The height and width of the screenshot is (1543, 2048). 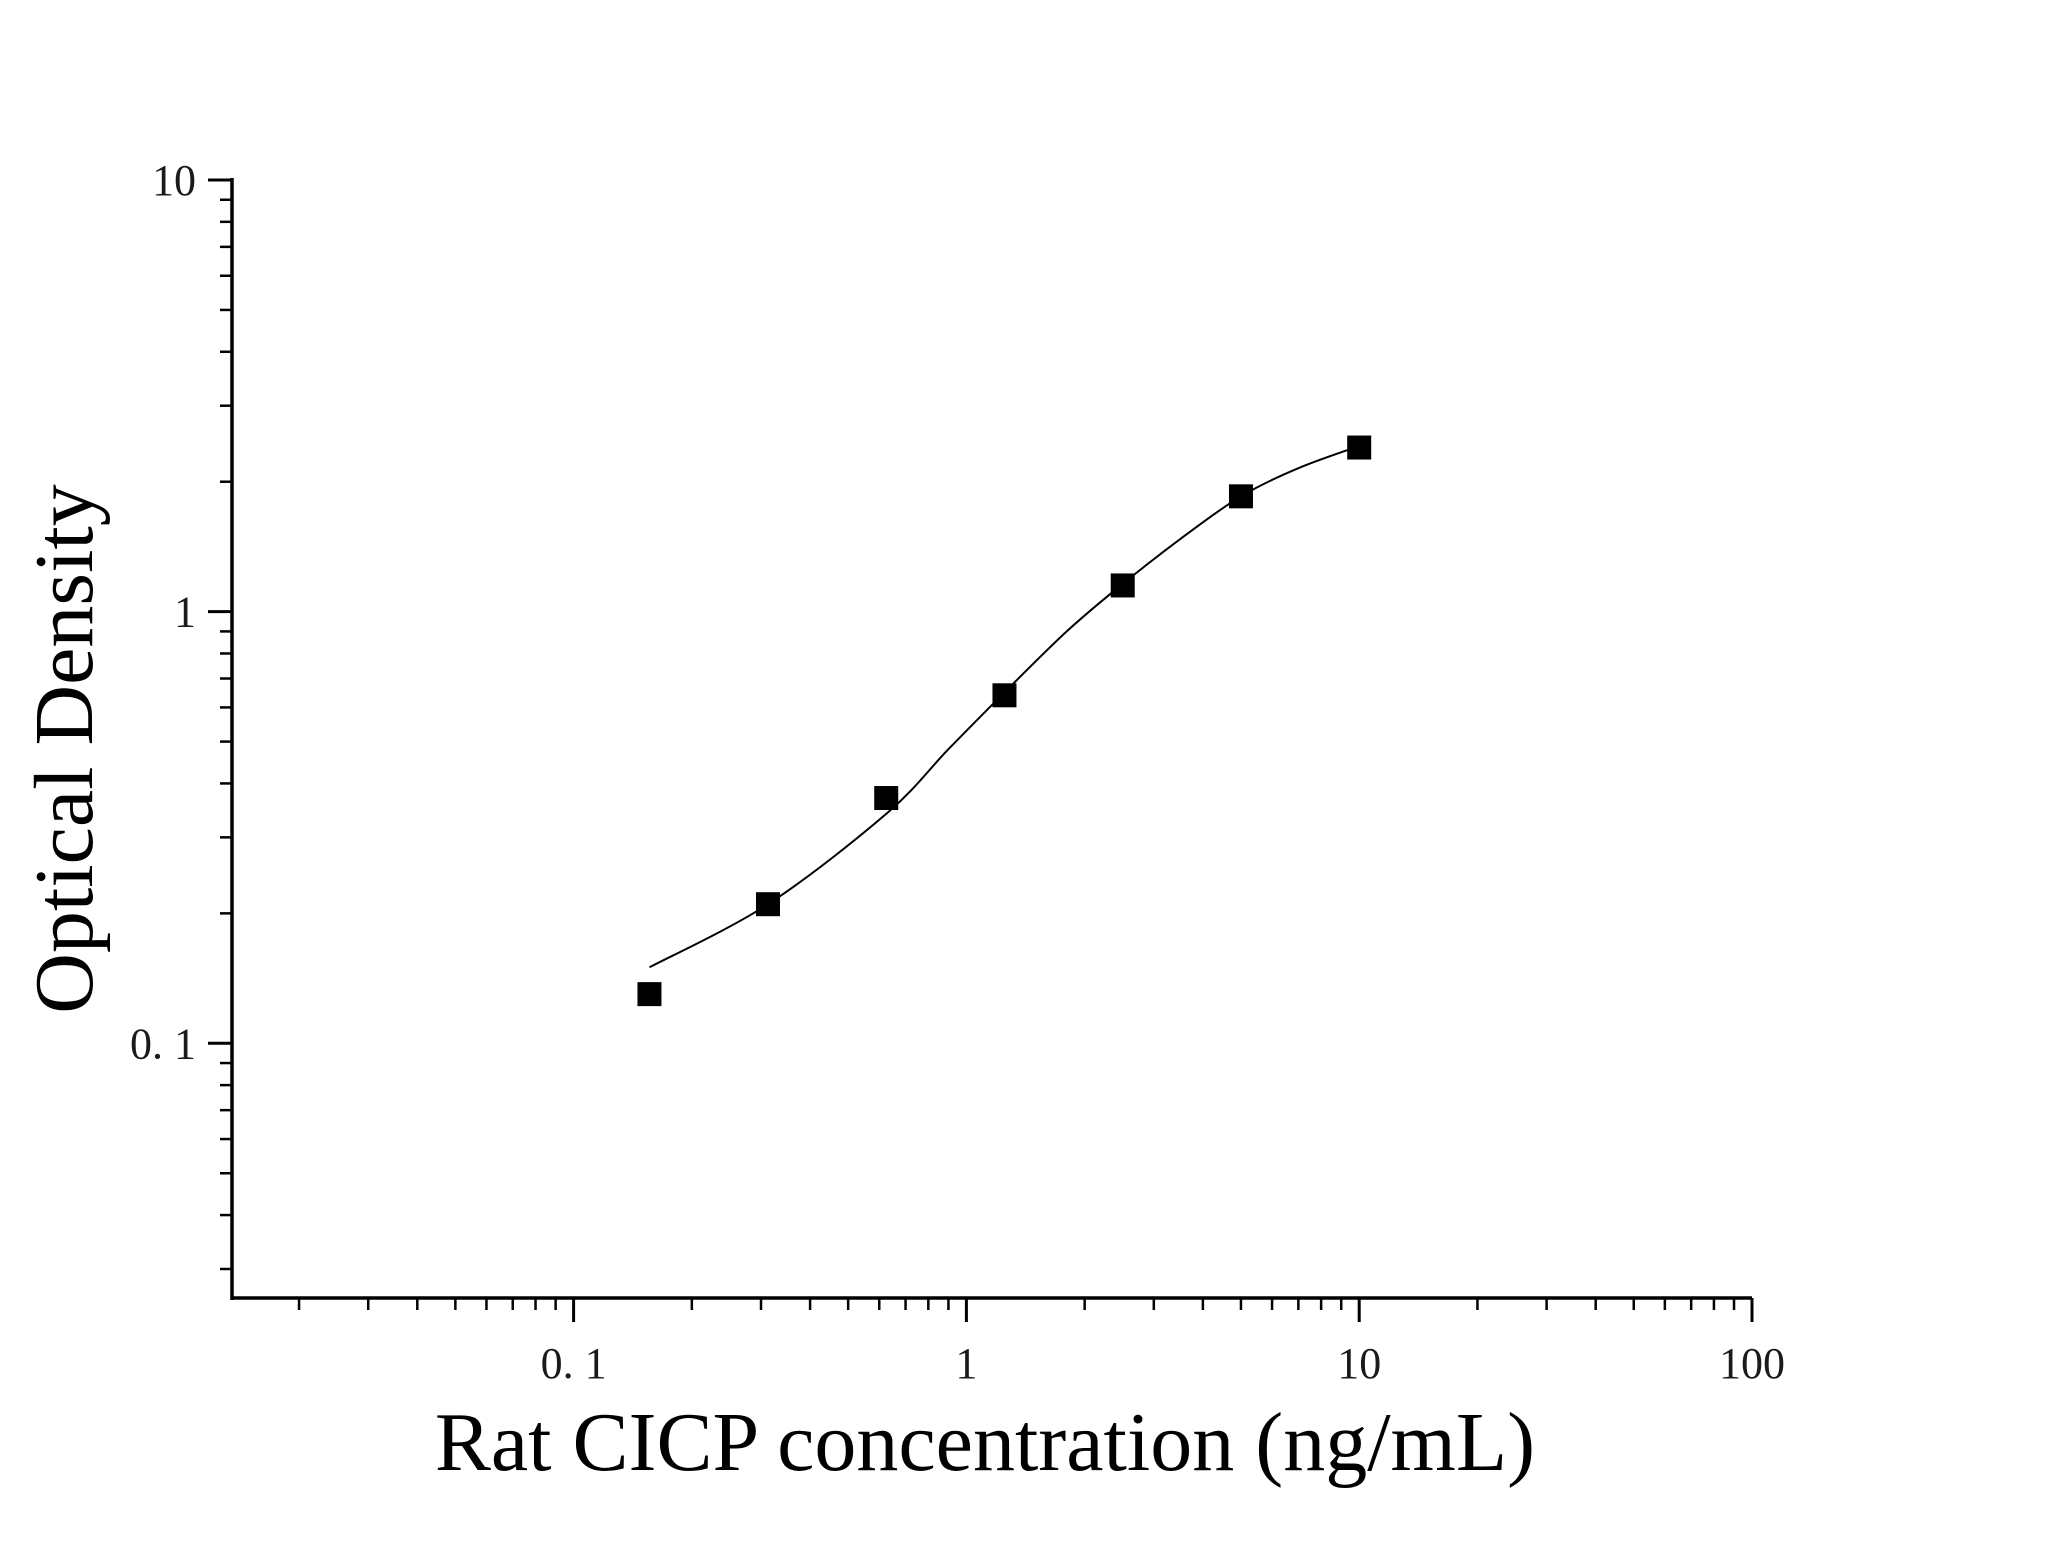 What do you see at coordinates (966, 1363) in the screenshot?
I see `x-tick-label: 1` at bounding box center [966, 1363].